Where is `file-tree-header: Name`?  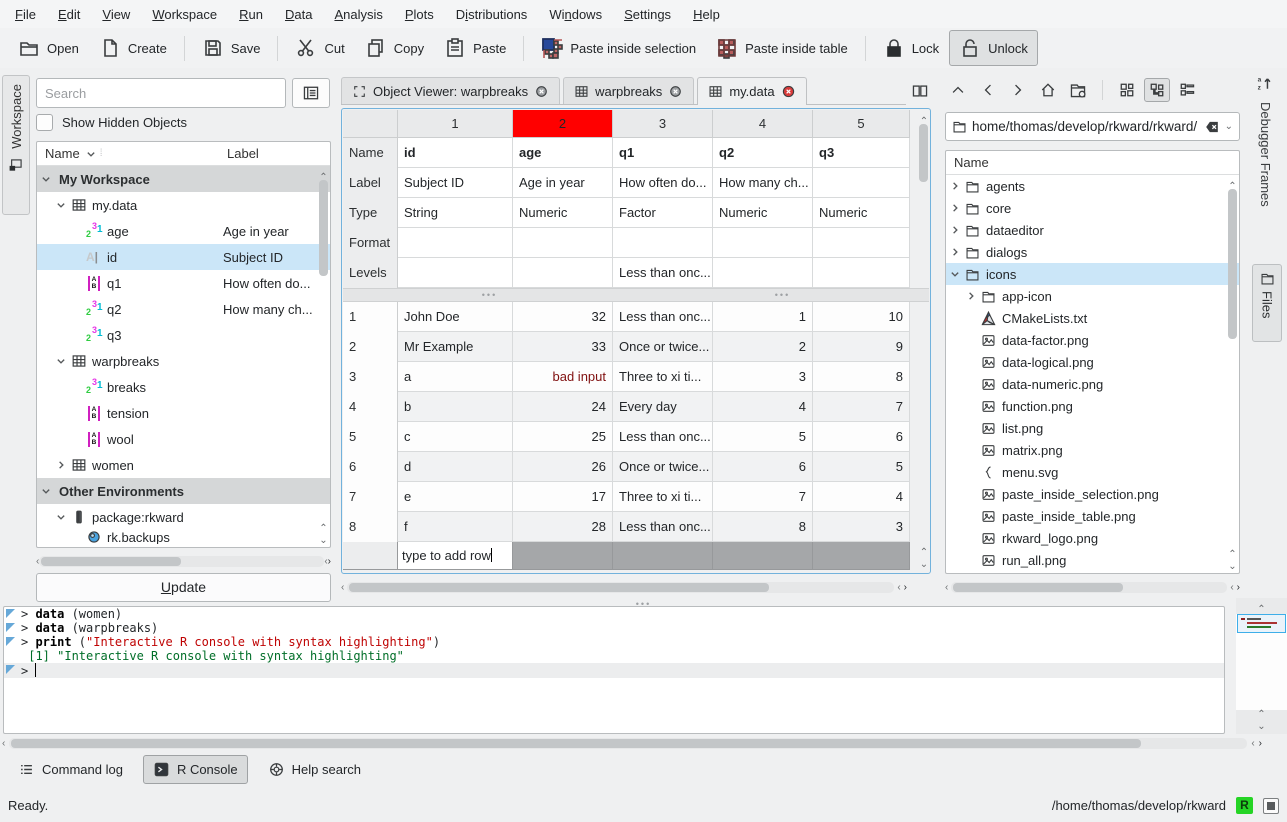
file-tree-header: Name is located at coordinates (1092, 163).